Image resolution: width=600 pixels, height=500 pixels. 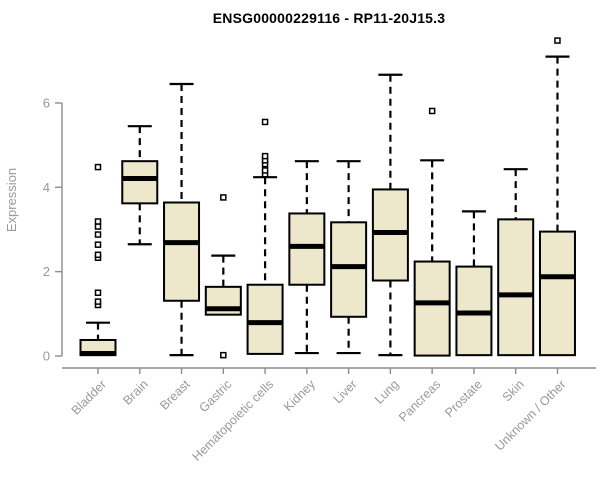 I want to click on x-tick-label: Bladder, so click(x=89, y=397).